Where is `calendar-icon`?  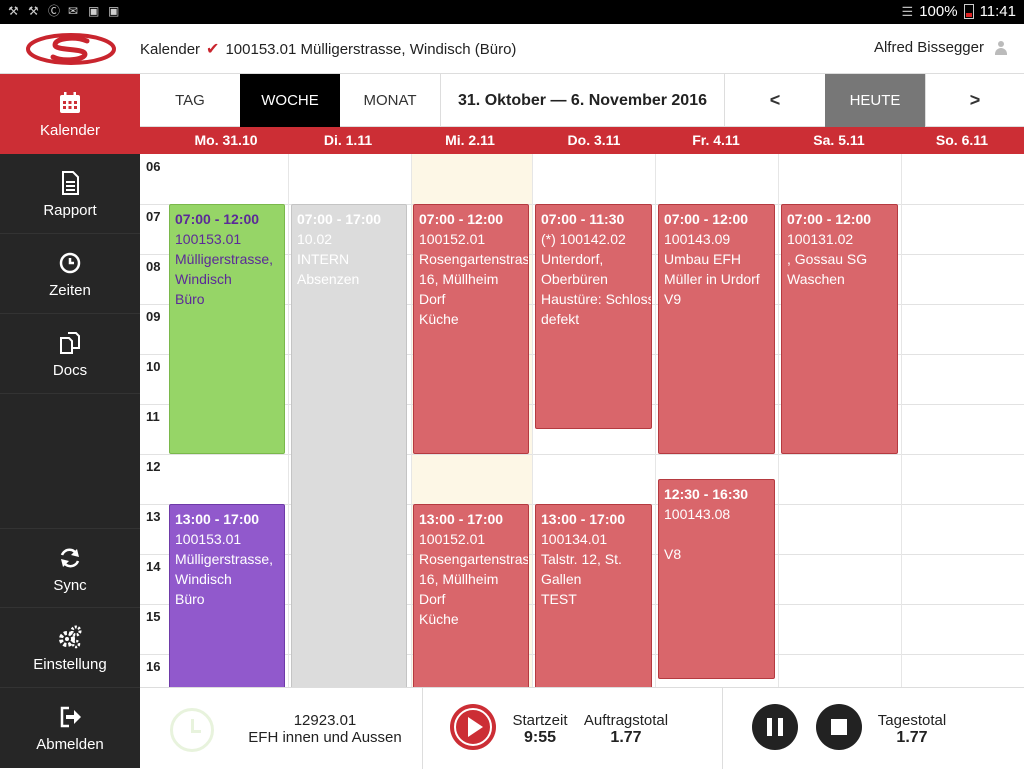 calendar-icon is located at coordinates (70, 102).